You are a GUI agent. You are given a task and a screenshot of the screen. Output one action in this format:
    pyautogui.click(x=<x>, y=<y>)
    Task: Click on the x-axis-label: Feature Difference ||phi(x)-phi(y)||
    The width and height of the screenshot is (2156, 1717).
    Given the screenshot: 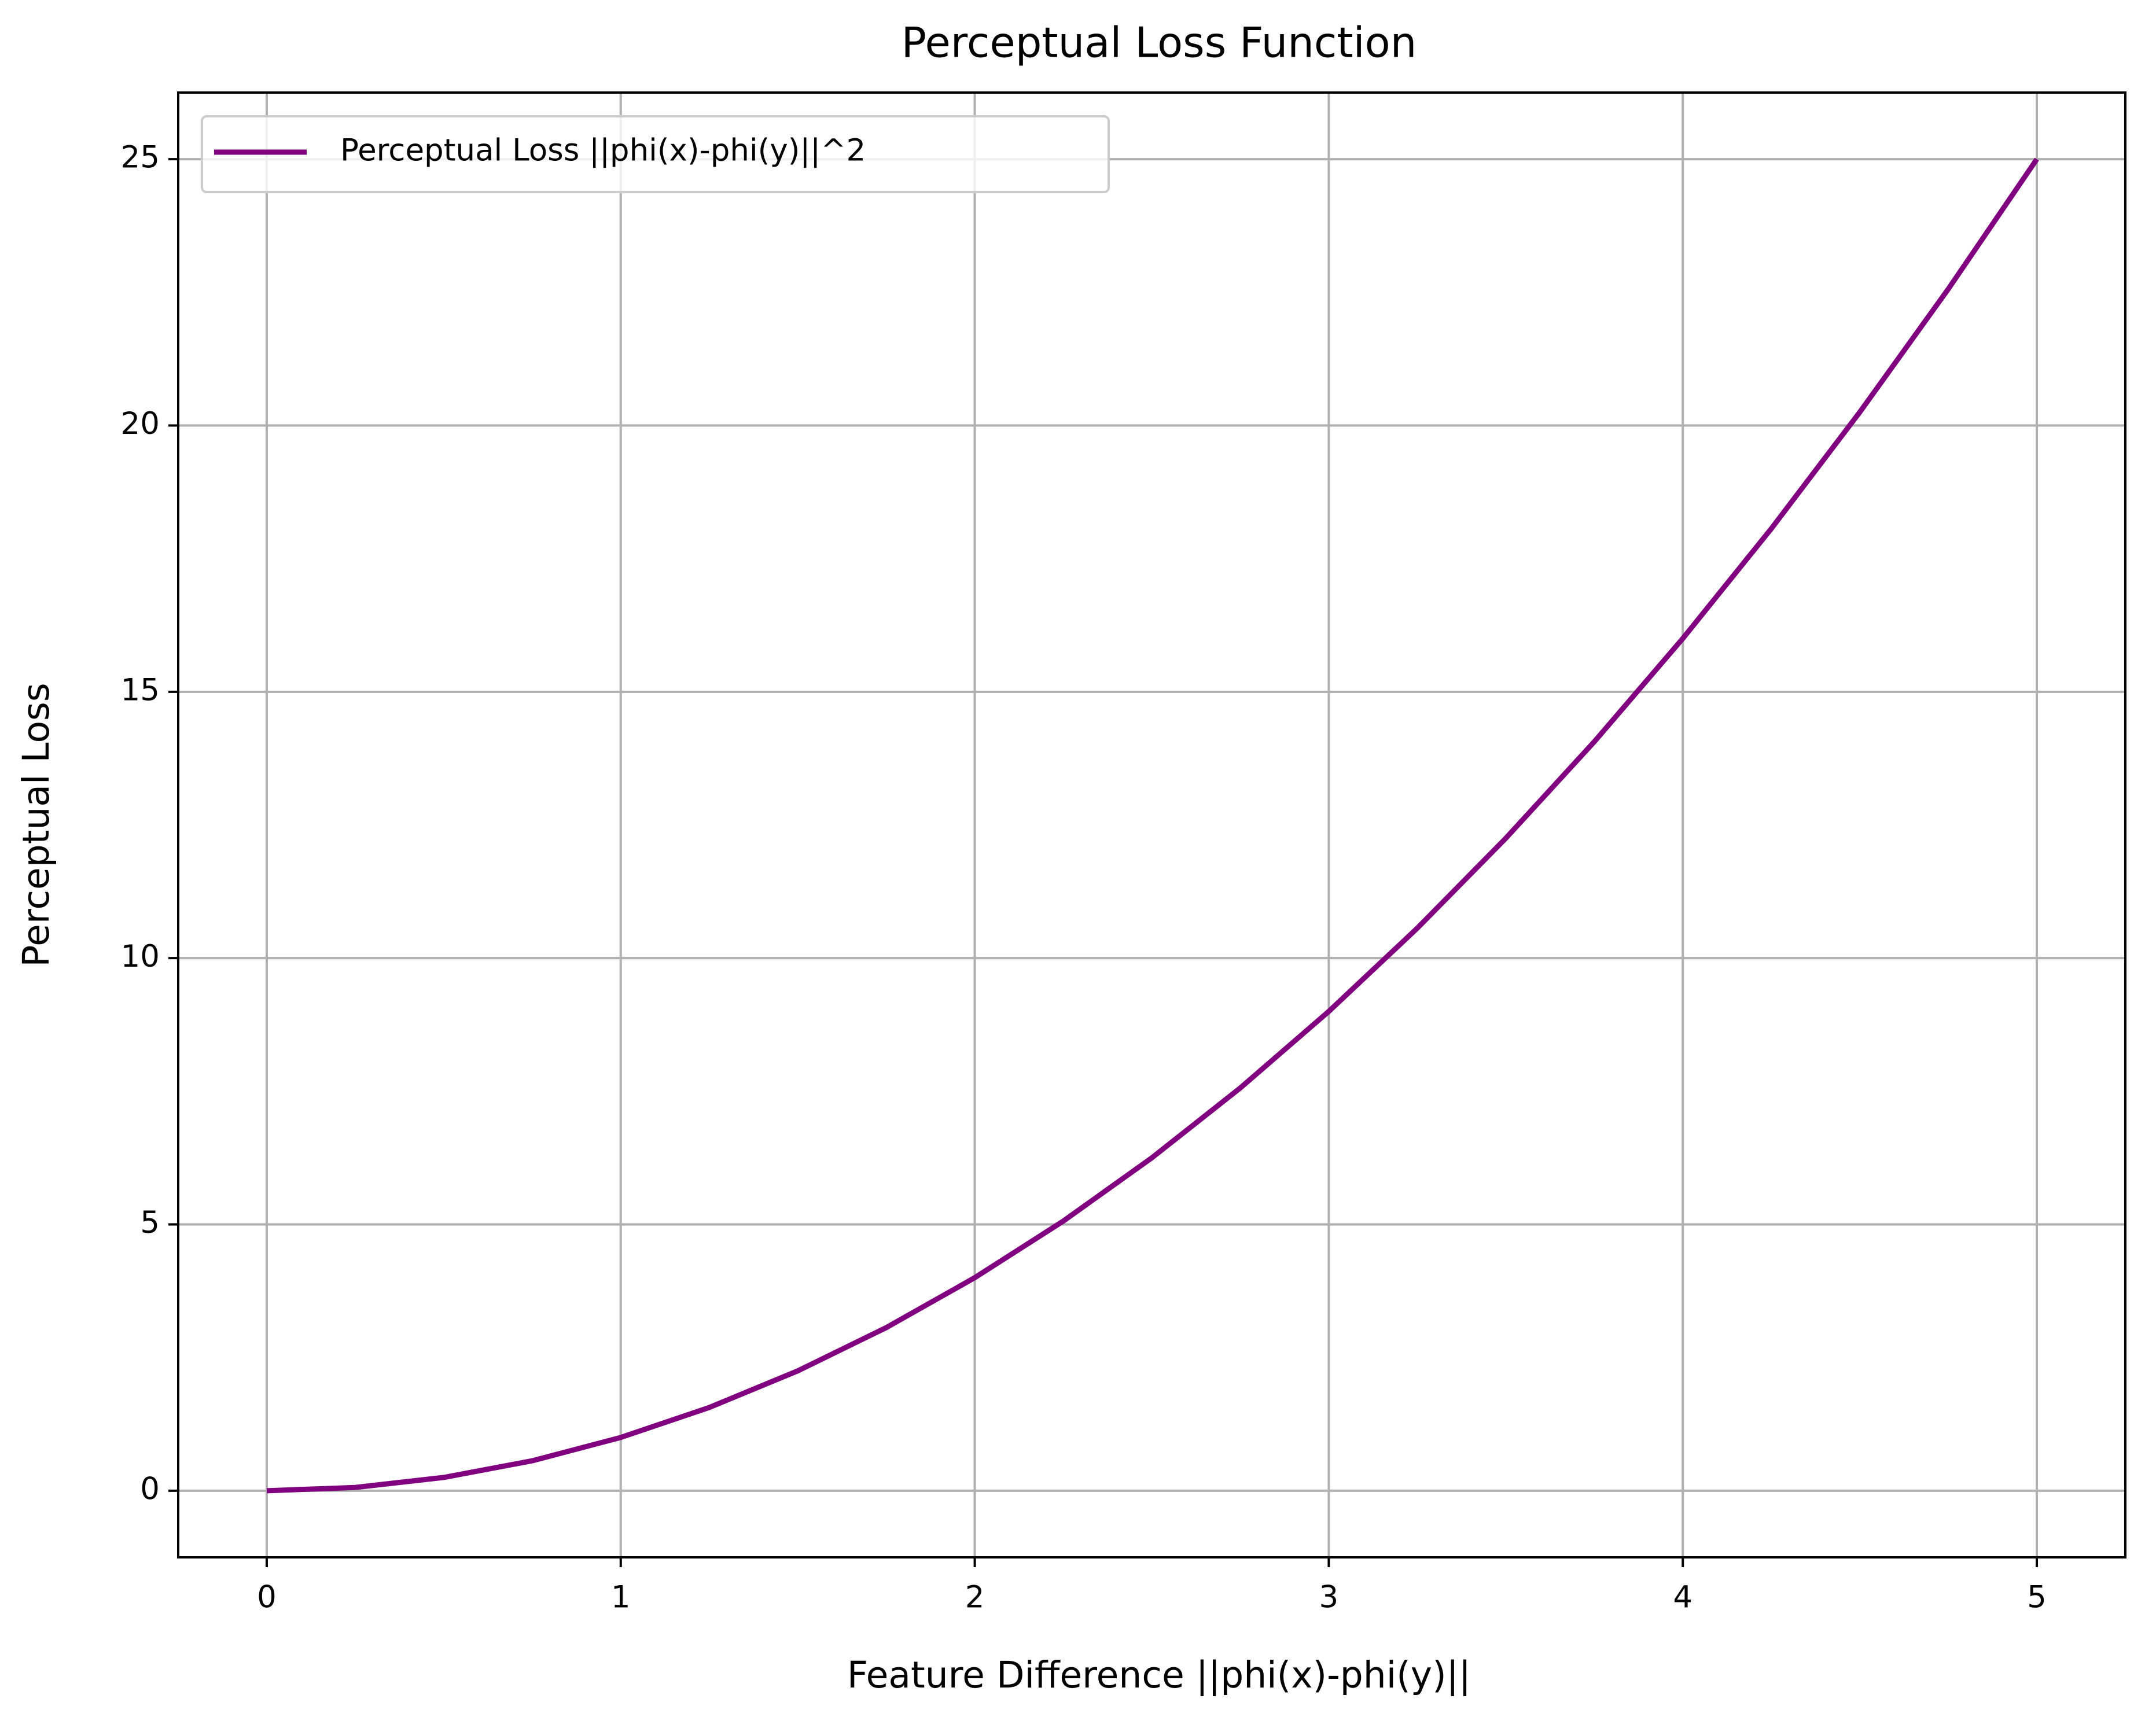 What is the action you would take?
    pyautogui.click(x=1159, y=1675)
    